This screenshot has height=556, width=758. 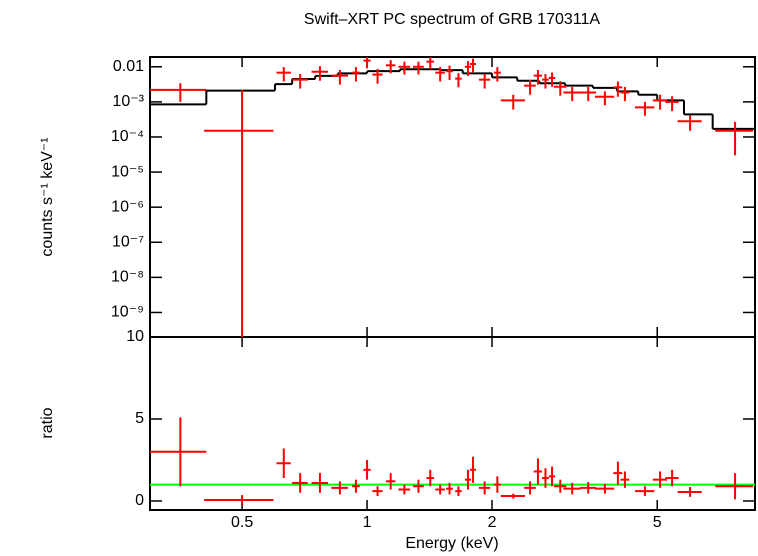 What do you see at coordinates (451, 543) in the screenshot?
I see `x-axis-label: Energy (keV)` at bounding box center [451, 543].